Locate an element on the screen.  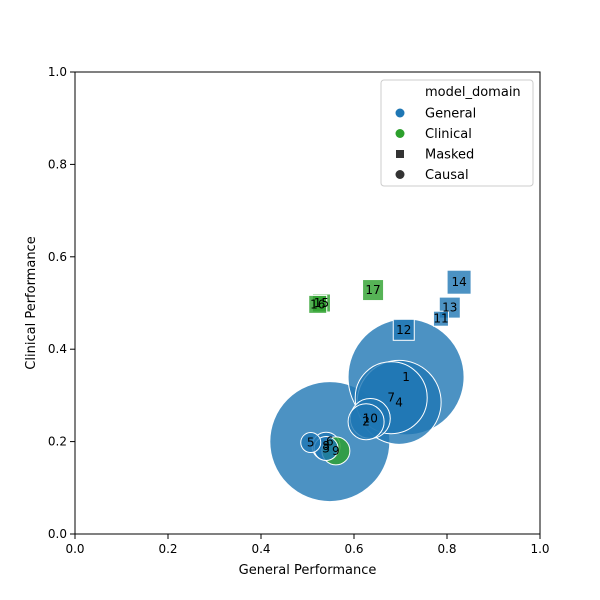
legend-label-causal: Causal is located at coordinates (447, 175).